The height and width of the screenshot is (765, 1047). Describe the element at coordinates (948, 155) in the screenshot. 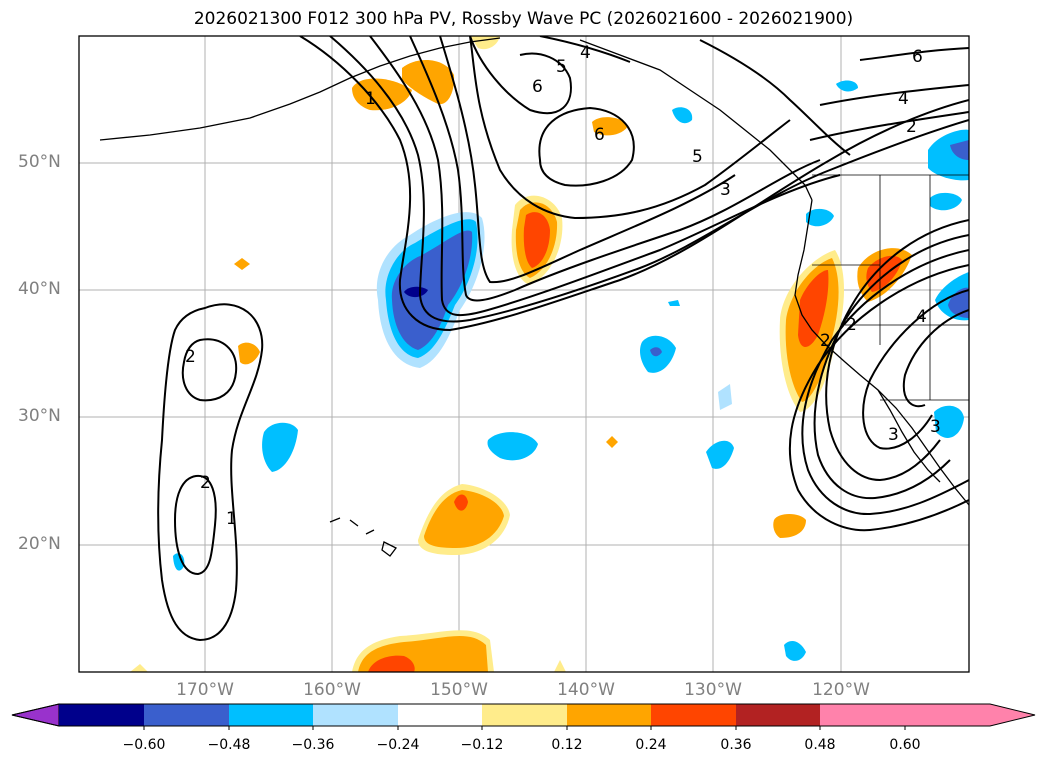

I see `neg-anomaly-canada` at that location.